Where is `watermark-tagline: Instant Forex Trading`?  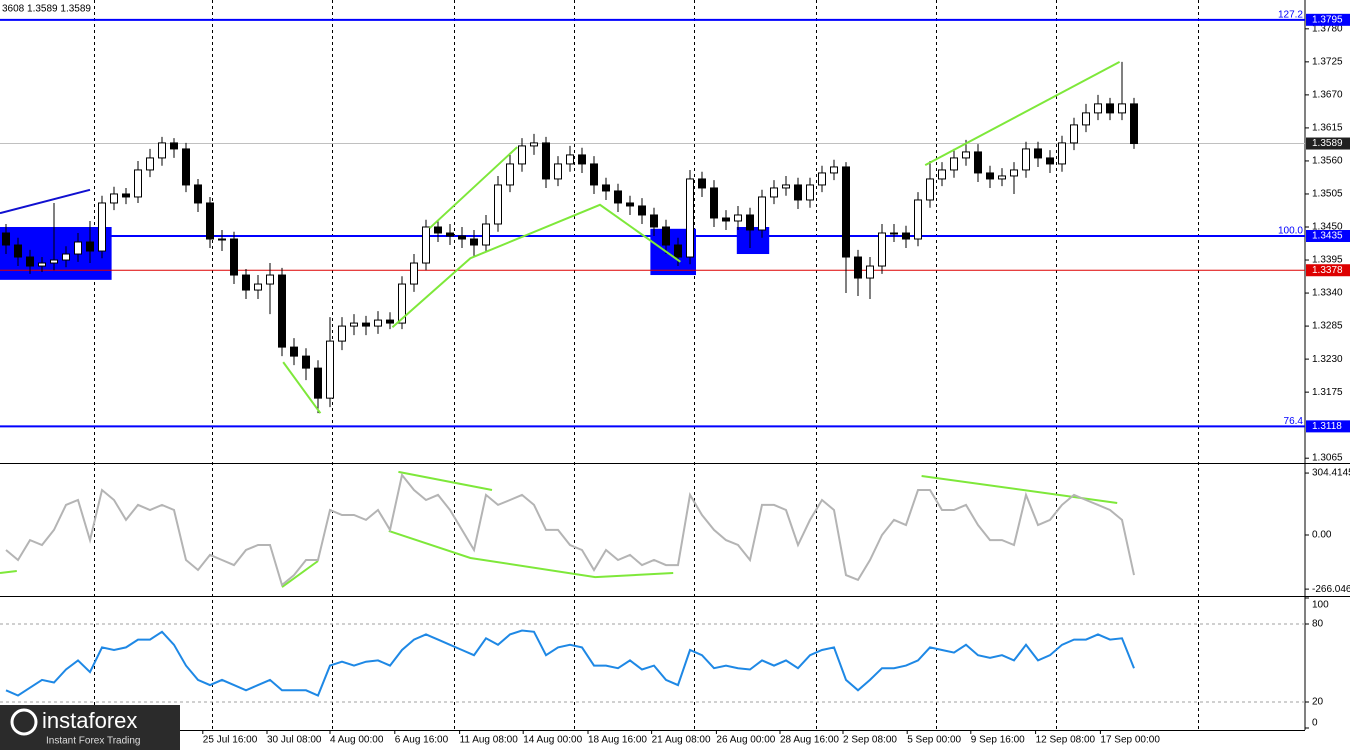 watermark-tagline: Instant Forex Trading is located at coordinates (93, 741).